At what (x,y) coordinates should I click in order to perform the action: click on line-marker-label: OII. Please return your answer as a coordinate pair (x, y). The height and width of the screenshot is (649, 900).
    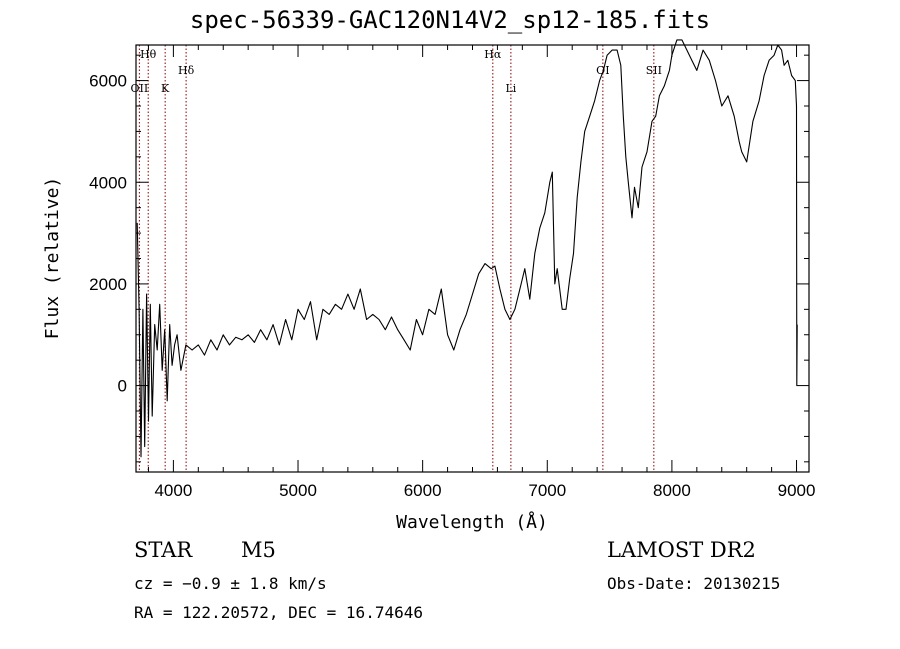
    Looking at the image, I should click on (140, 88).